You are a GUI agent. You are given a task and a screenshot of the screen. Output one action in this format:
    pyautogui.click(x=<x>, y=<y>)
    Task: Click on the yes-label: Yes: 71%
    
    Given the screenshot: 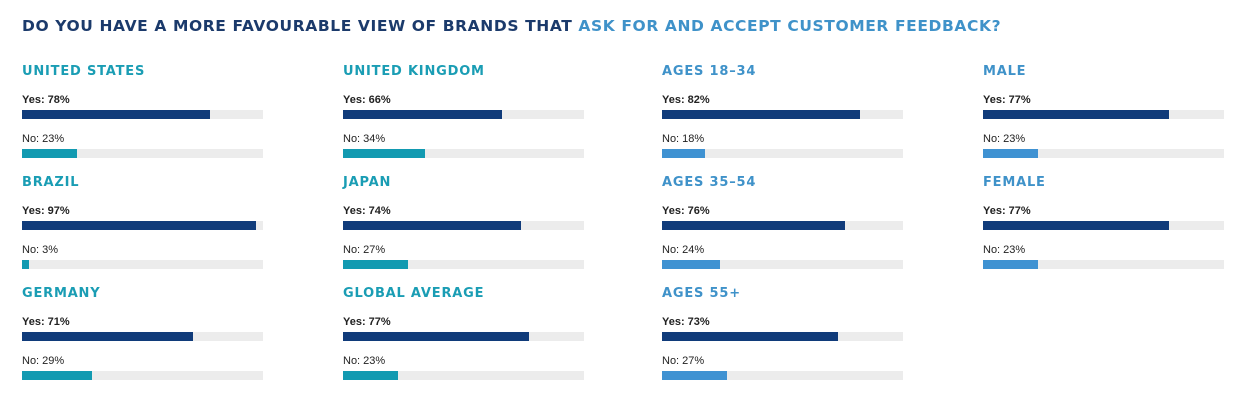 What is the action you would take?
    pyautogui.click(x=46, y=322)
    